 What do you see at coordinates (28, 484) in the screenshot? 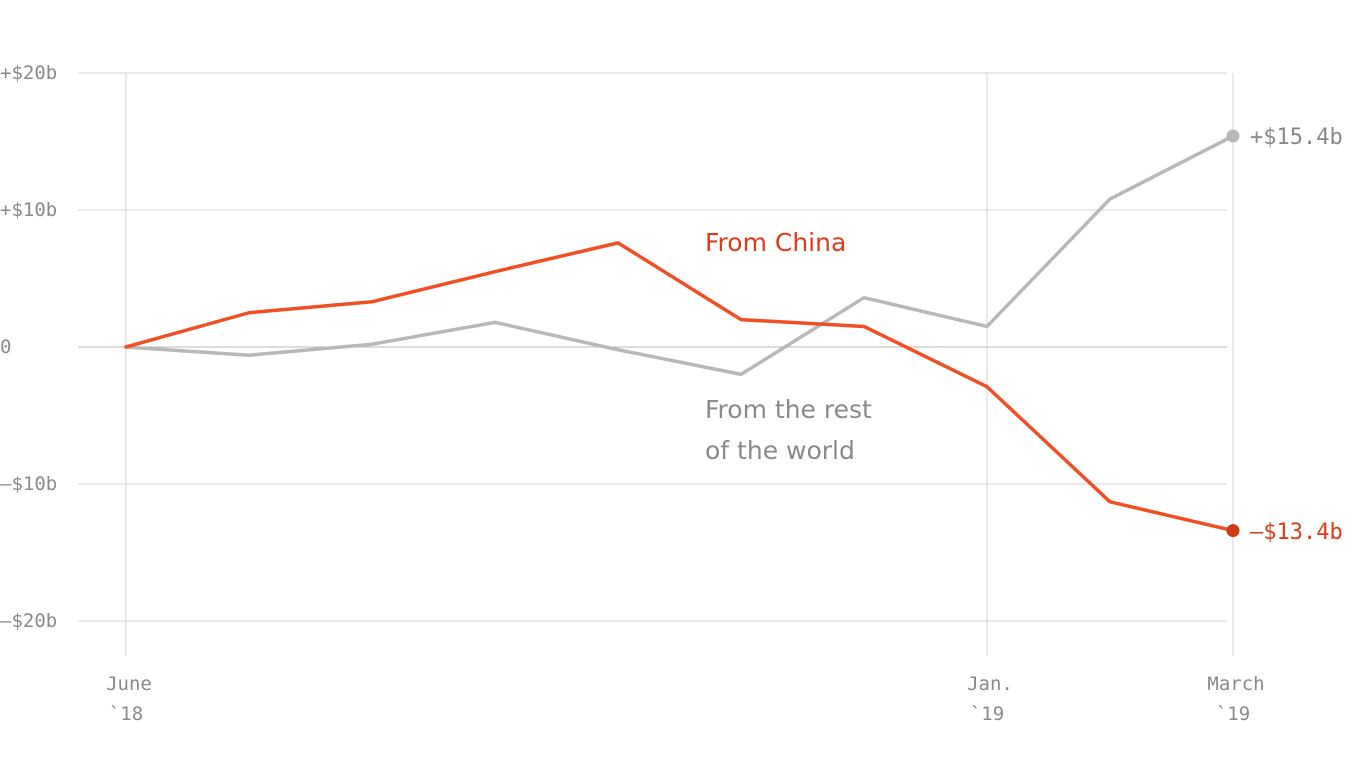
I see `y-tick-label: –$10b` at bounding box center [28, 484].